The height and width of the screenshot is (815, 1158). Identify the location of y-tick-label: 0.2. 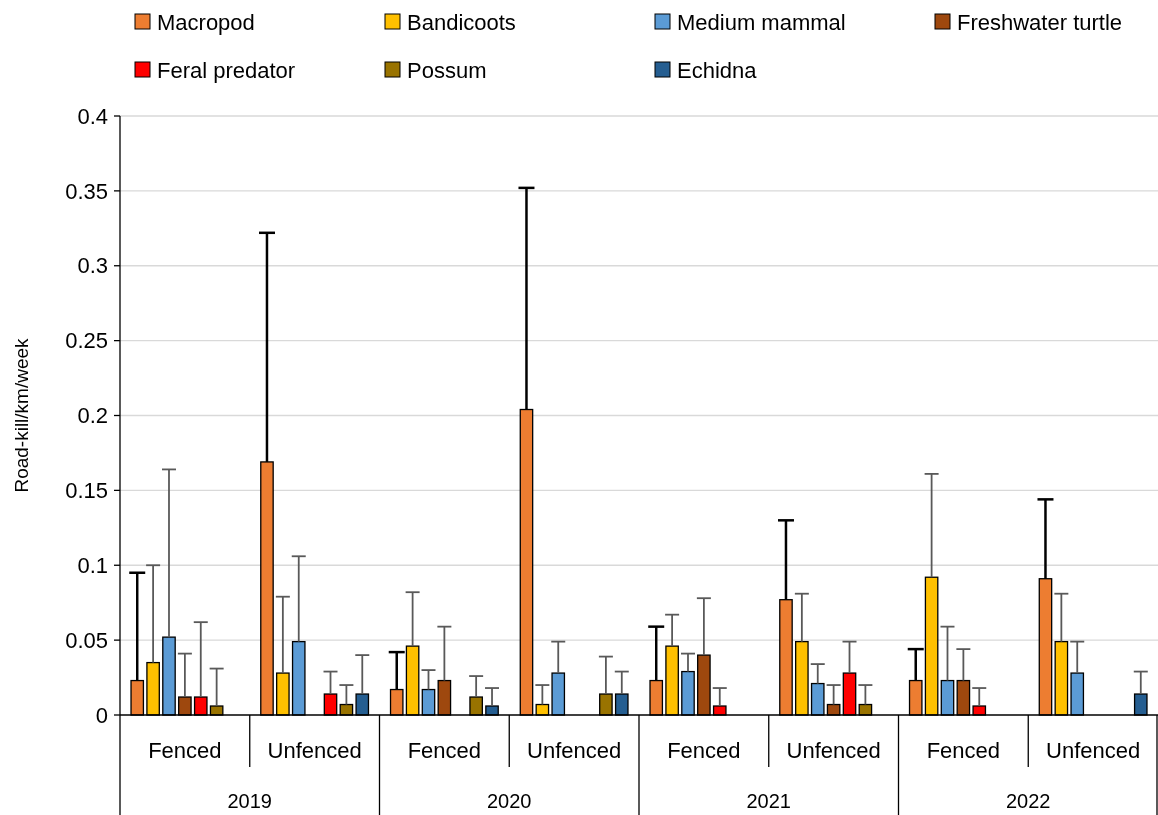
(92, 416).